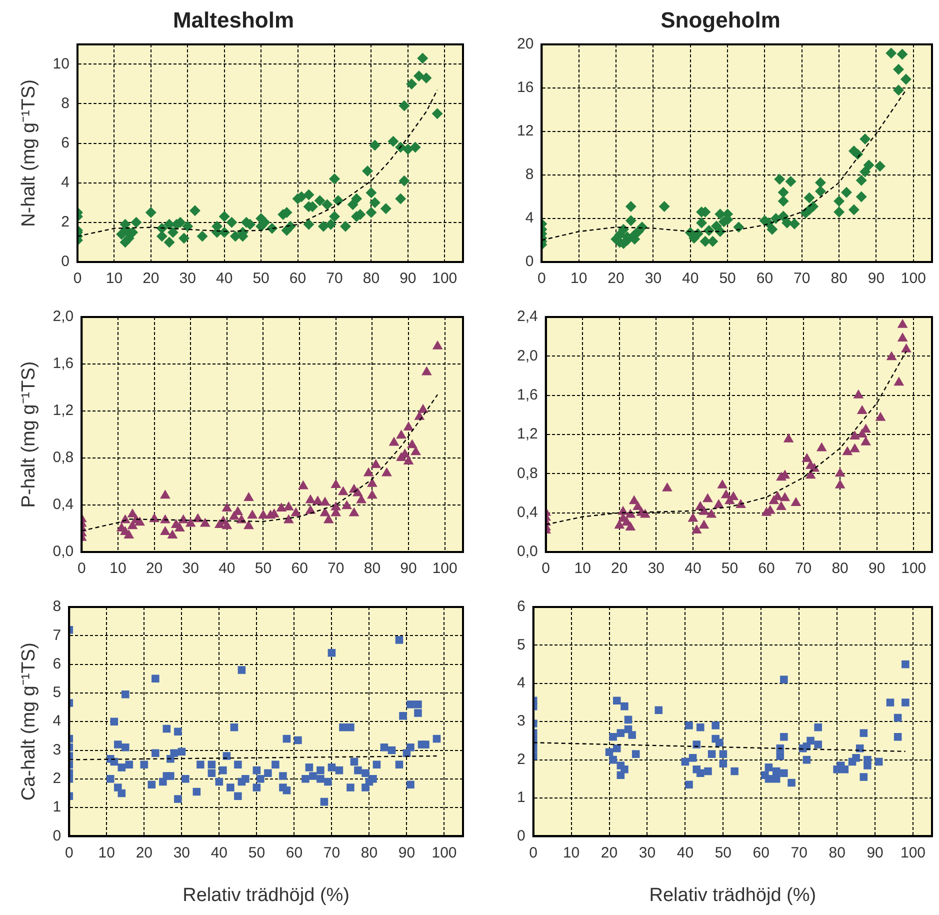 The width and height of the screenshot is (939, 915). What do you see at coordinates (266, 895) in the screenshot?
I see `x-axis-title: Relativ trädhöjd (%)` at bounding box center [266, 895].